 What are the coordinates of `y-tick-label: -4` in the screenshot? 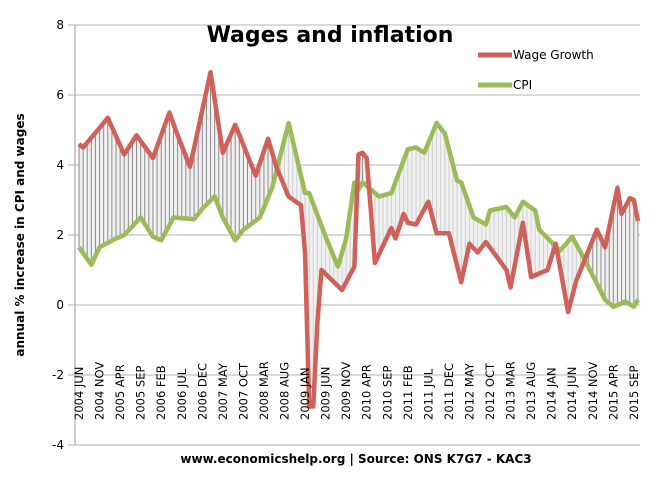 It's located at (58, 445).